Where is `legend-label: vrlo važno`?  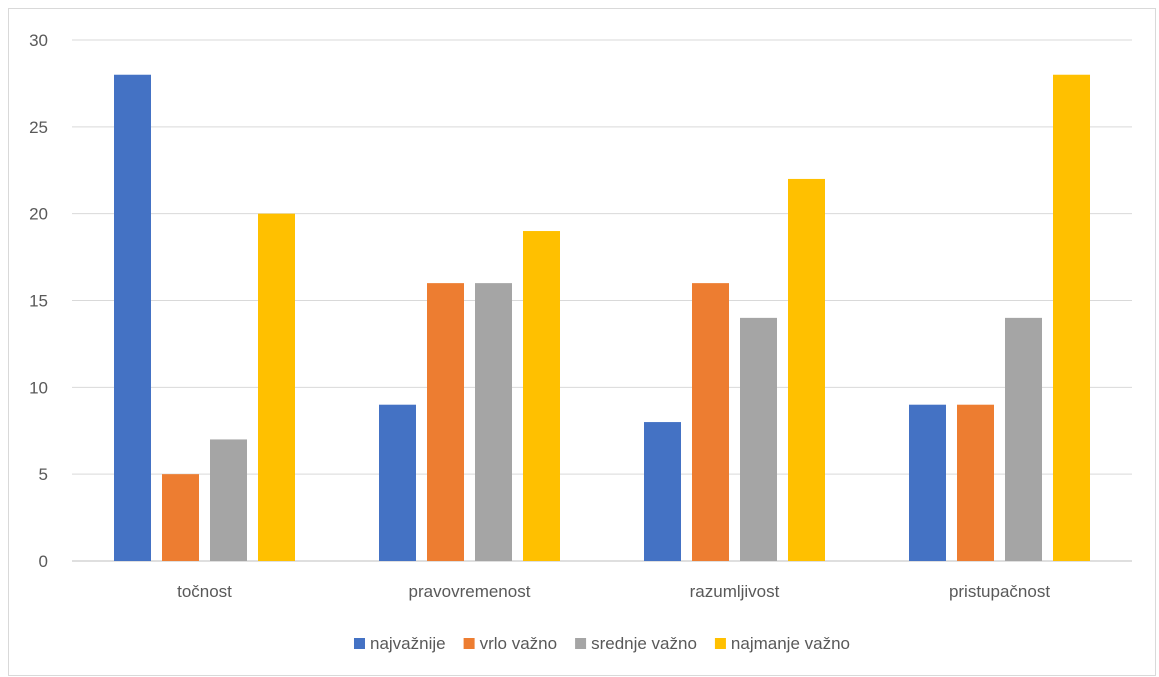 legend-label: vrlo važno is located at coordinates (518, 643).